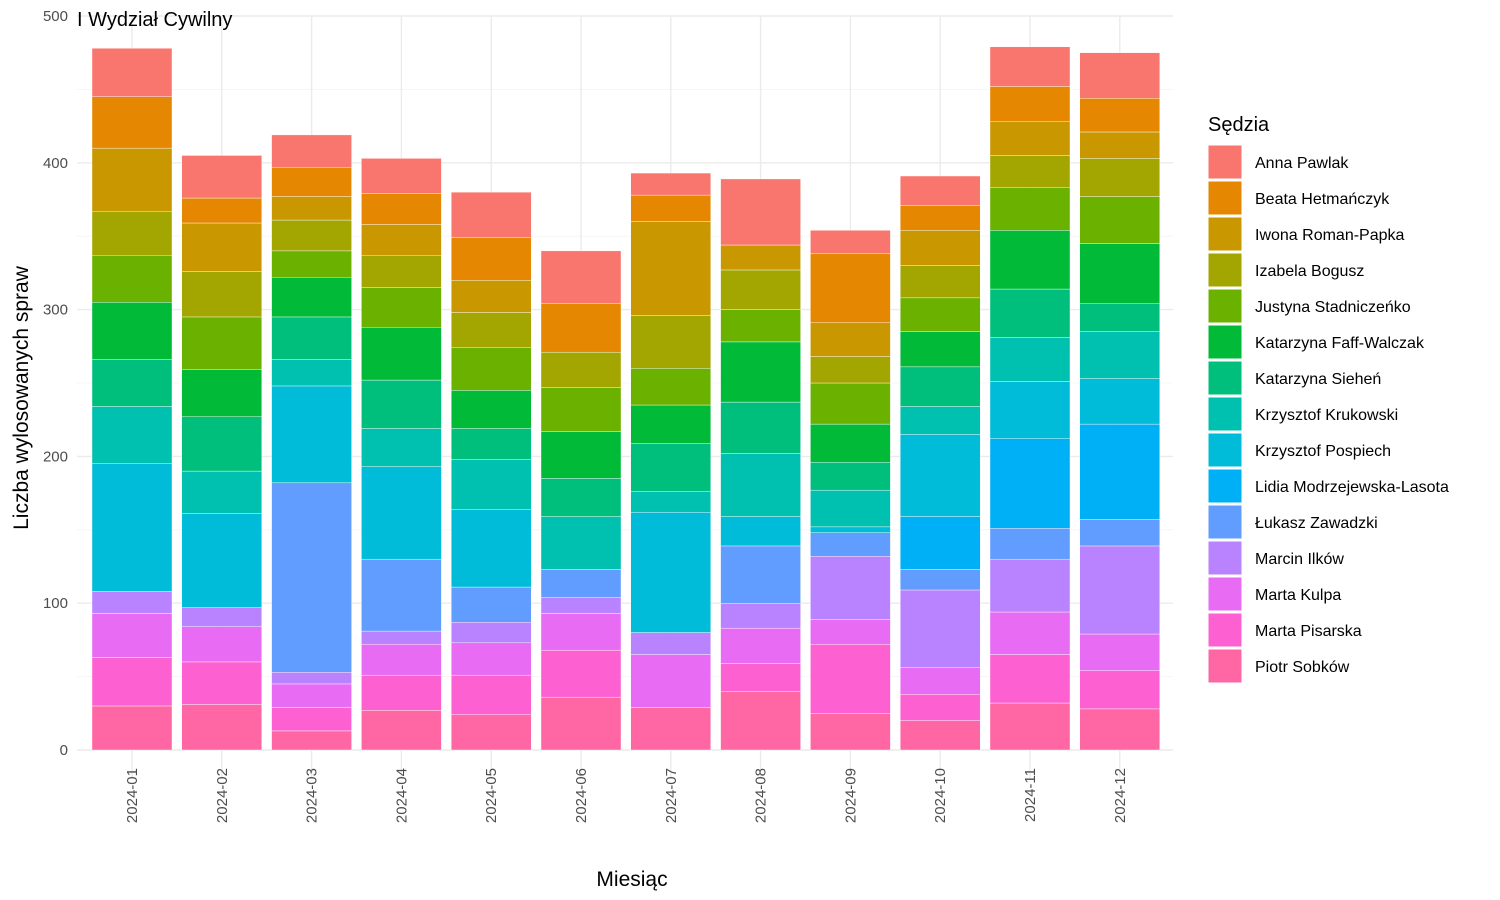  I want to click on legend-label: Marcin Ilków, so click(1299, 559).